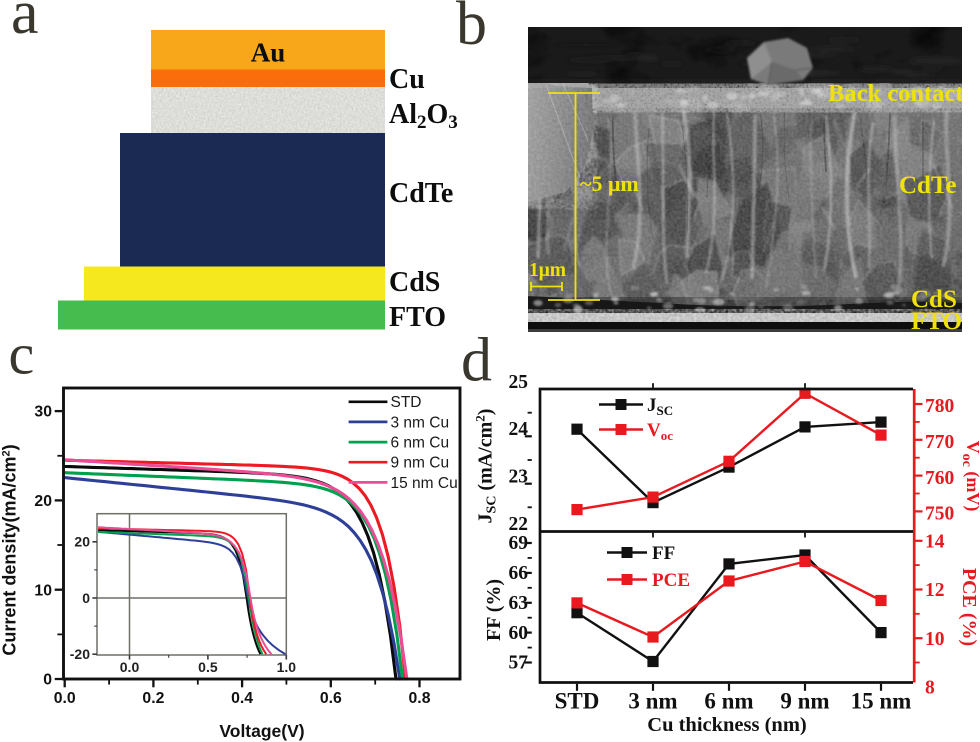  I want to click on svg-text: c, so click(22, 354).